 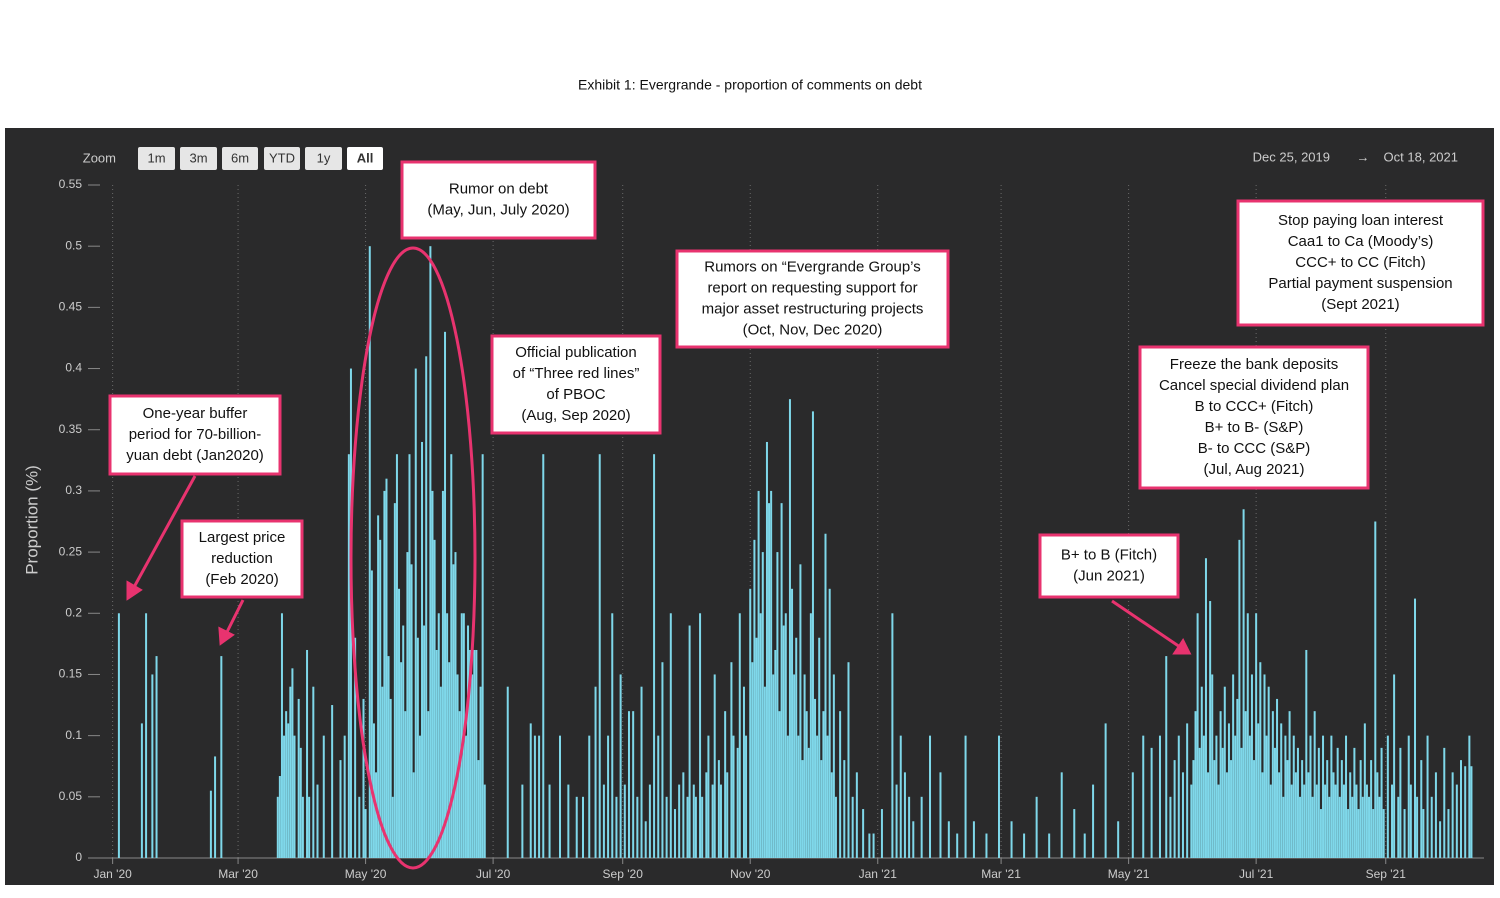 What do you see at coordinates (71, 674) in the screenshot?
I see `y-tick-label: 0.15` at bounding box center [71, 674].